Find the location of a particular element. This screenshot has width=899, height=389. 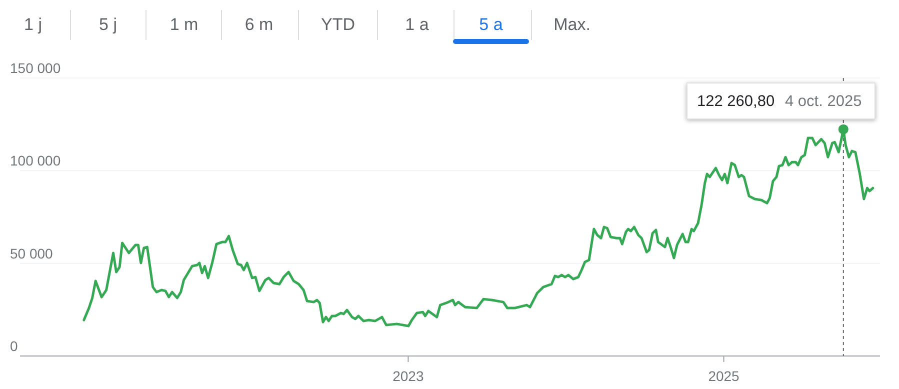

y-tick-label: 100 000 is located at coordinates (35, 160).